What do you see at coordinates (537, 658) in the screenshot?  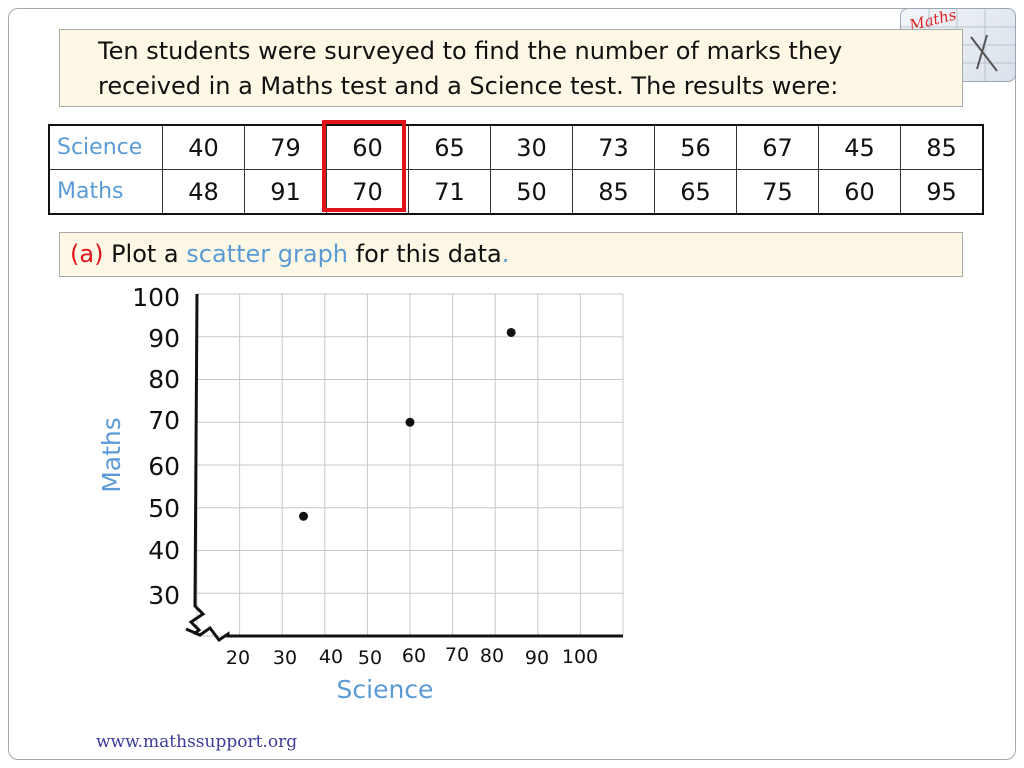 I see `x-tick-label: 90` at bounding box center [537, 658].